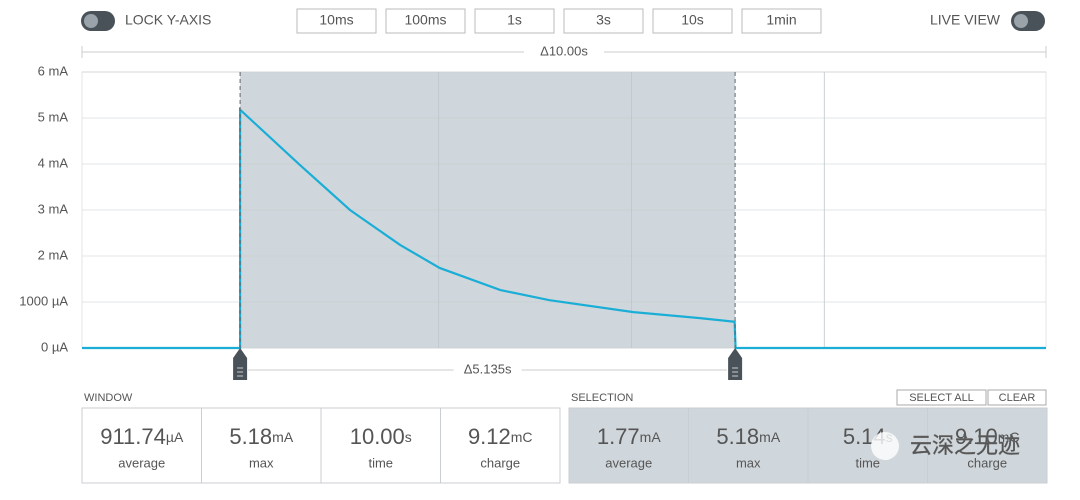  What do you see at coordinates (168, 20) in the screenshot?
I see `lock-label: LOCK Y-AXIS` at bounding box center [168, 20].